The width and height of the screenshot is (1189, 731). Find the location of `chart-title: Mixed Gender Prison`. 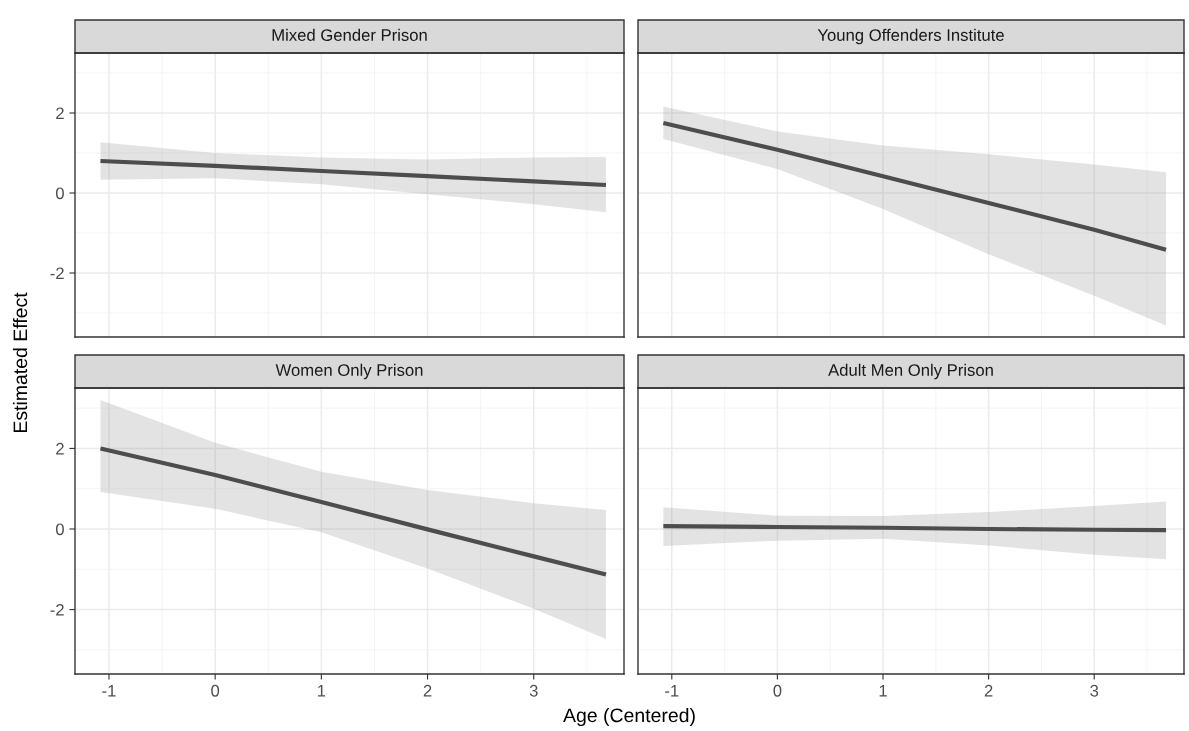

chart-title: Mixed Gender Prison is located at coordinates (349, 34).